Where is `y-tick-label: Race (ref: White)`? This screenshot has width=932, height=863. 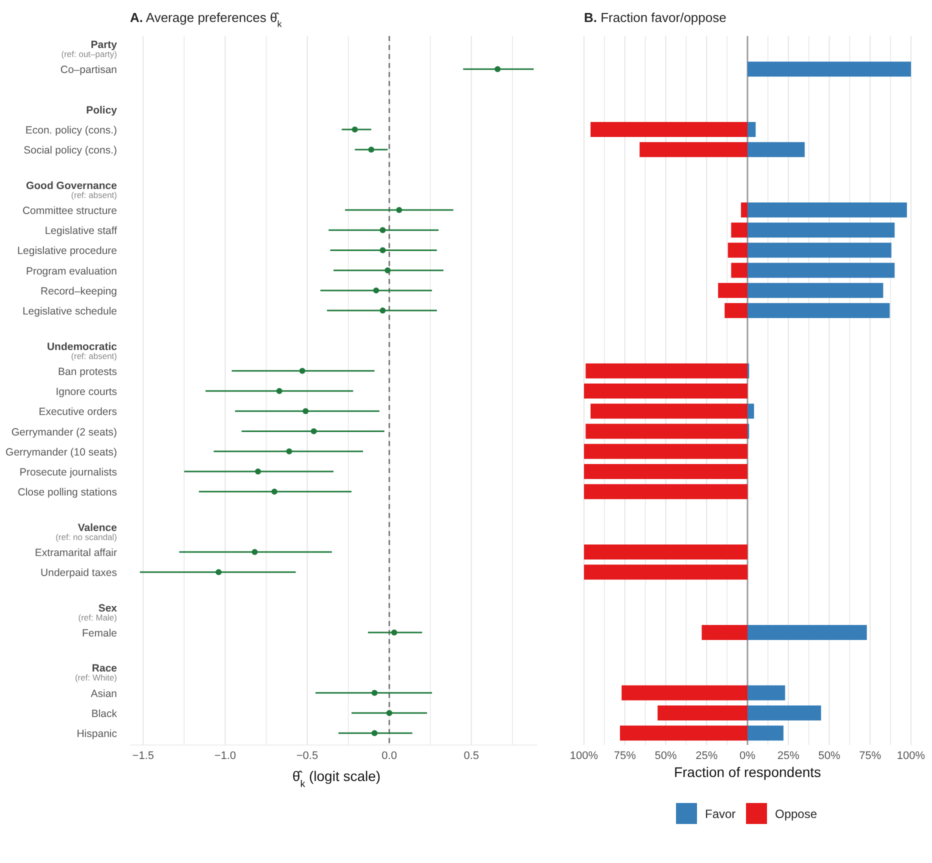
y-tick-label: Race (ref: White) is located at coordinates (96, 672).